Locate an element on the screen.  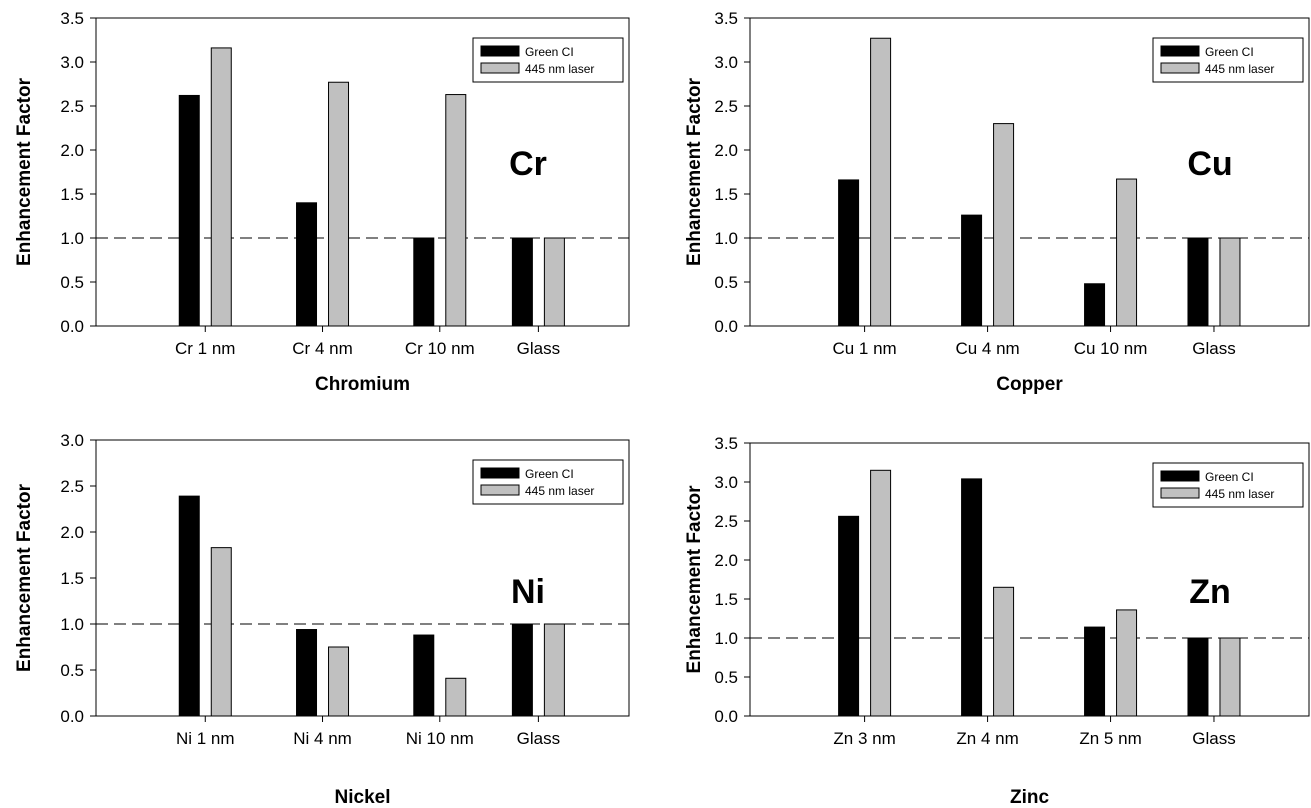
x-axis-label: Nickel is located at coordinates (363, 797).